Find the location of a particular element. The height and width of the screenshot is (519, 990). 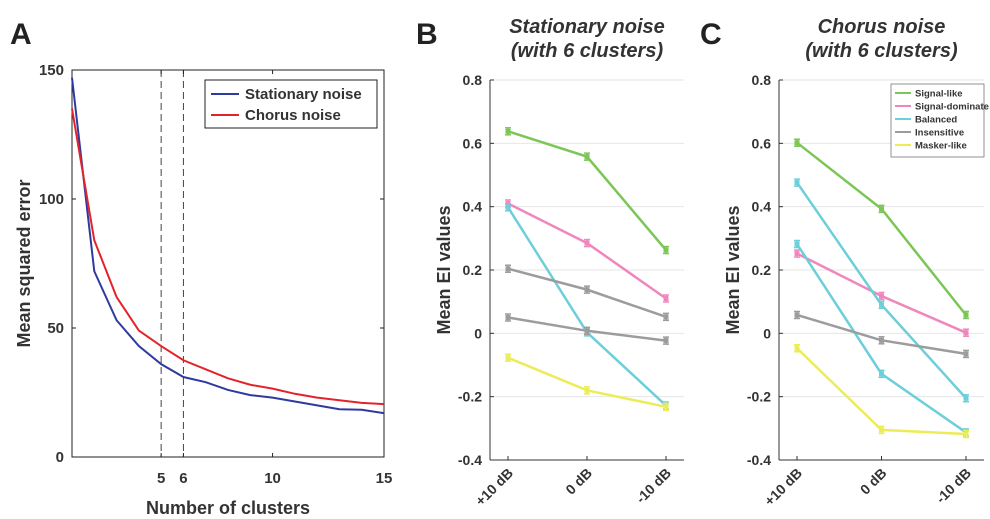

y-tick-label: 150 is located at coordinates (51, 70).